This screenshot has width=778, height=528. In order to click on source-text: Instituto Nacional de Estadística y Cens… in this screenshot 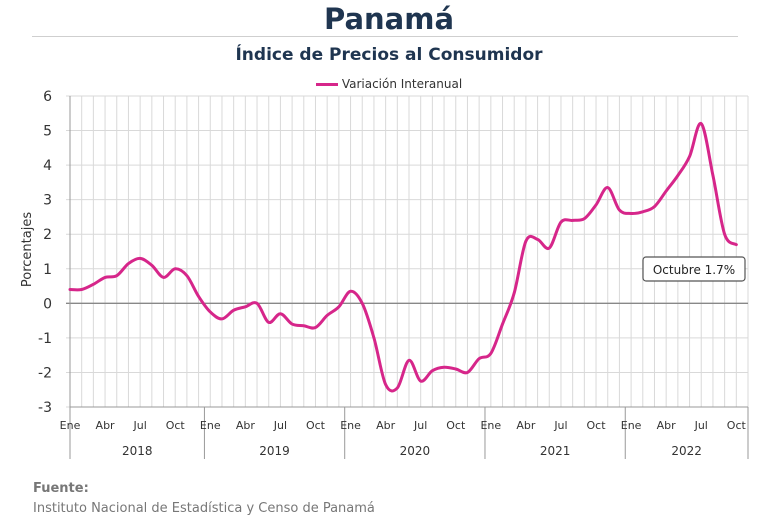, I will do `click(204, 508)`.